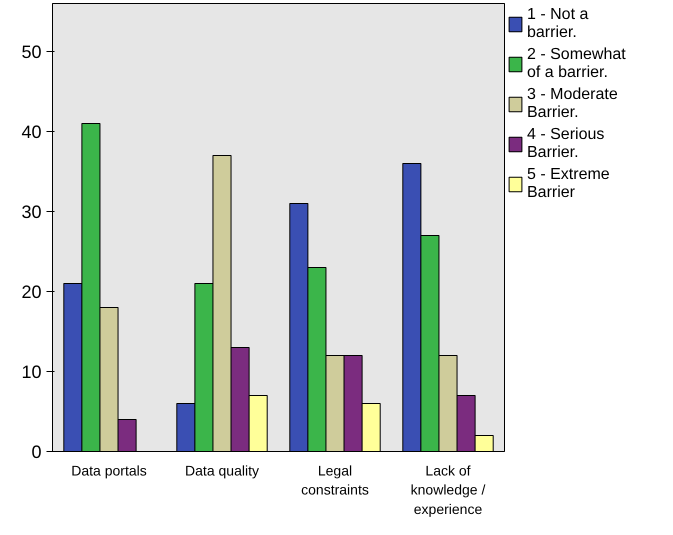  Describe the element at coordinates (109, 470) in the screenshot. I see `x-tick-label: Data portals` at that location.